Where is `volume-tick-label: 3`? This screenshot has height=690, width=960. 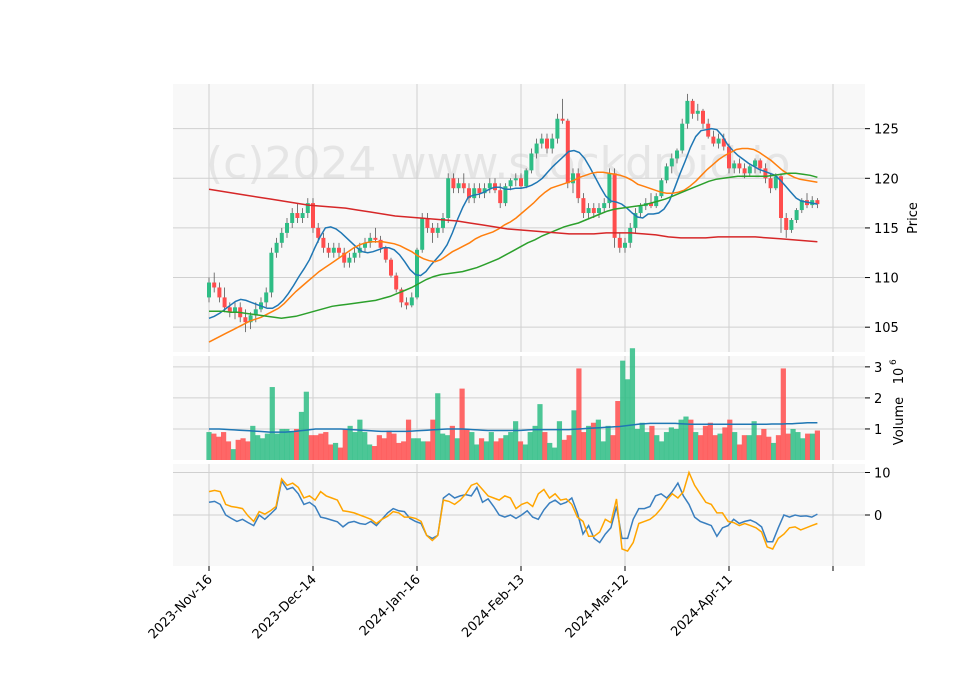 volume-tick-label: 3 is located at coordinates (878, 368).